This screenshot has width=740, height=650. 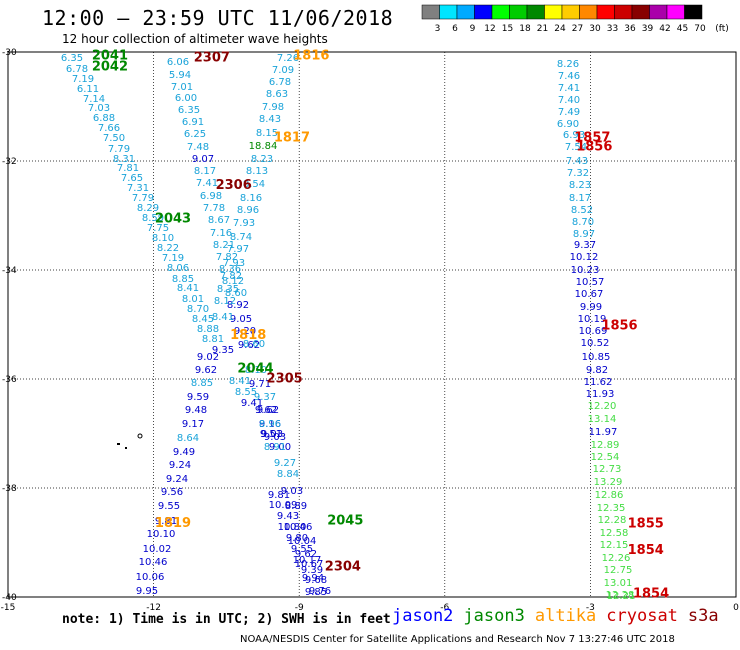 I want to click on wave-height-value: 8.01, so click(x=193, y=299).